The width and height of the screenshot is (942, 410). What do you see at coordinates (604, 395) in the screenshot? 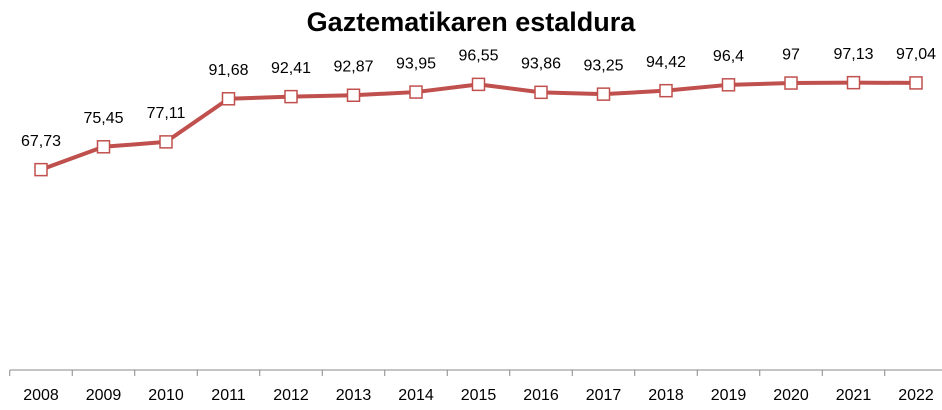
I see `x-tick-label: 2017` at bounding box center [604, 395].